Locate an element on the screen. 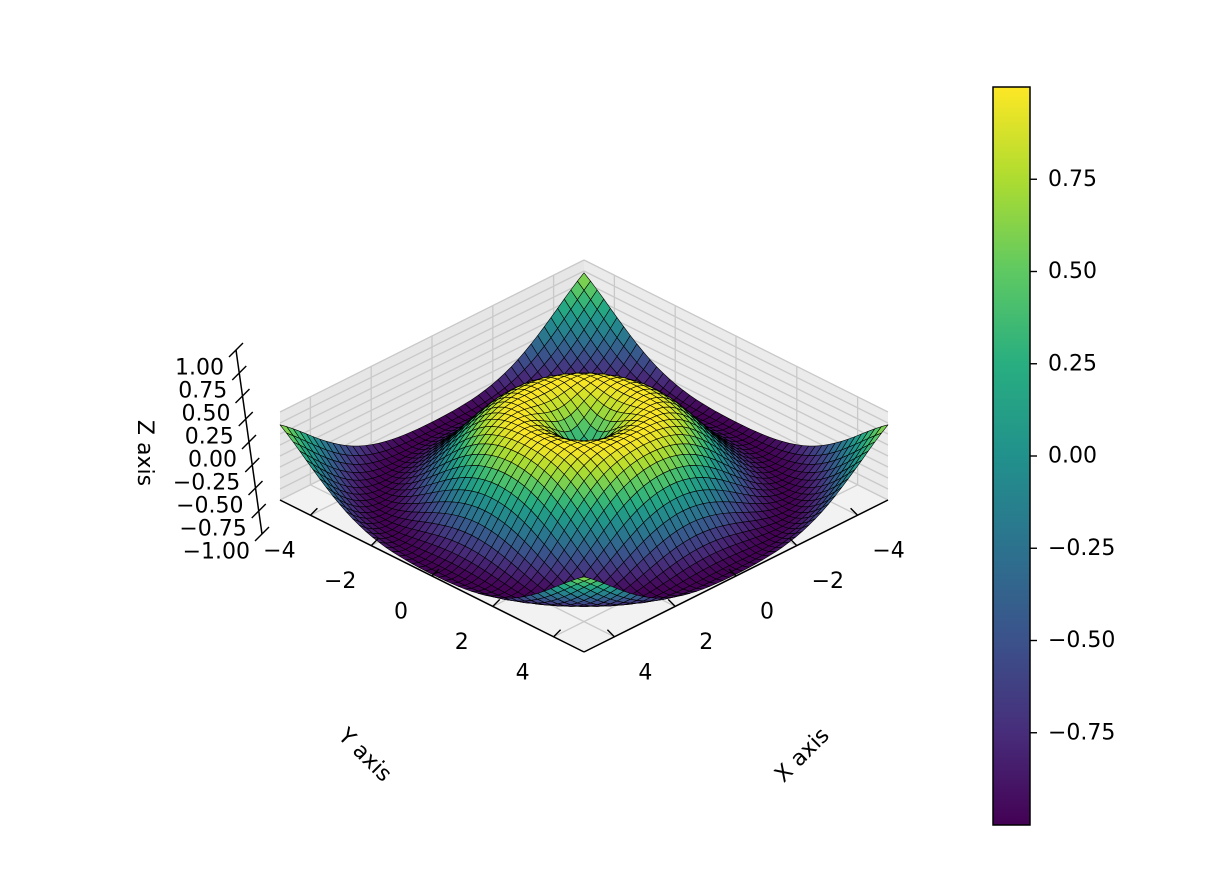 This screenshot has width=1226, height=880. z-axis-label: Z axis is located at coordinates (144, 453).